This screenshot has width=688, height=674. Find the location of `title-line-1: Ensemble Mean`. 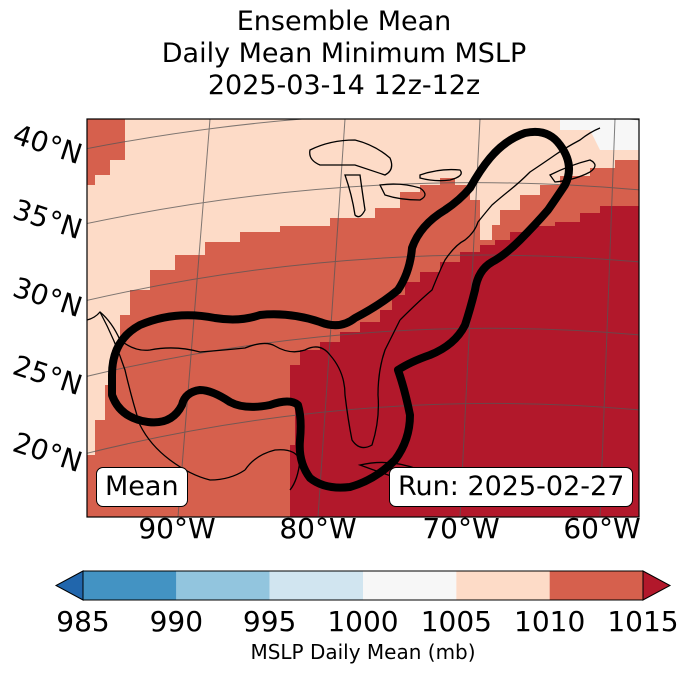

title-line-1: Ensemble Mean is located at coordinates (344, 21).